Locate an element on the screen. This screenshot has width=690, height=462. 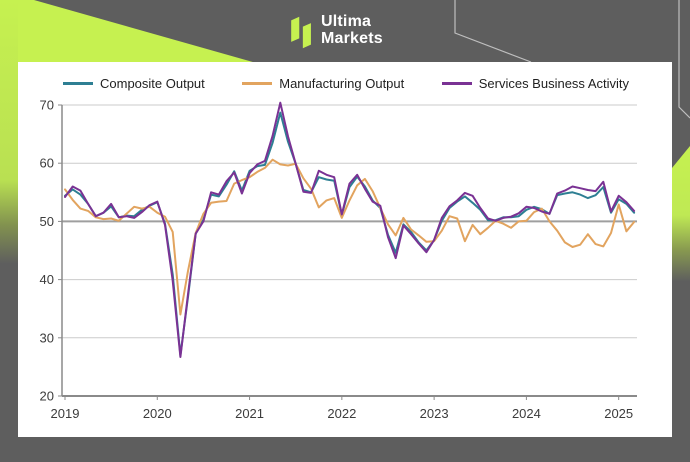
x-tick-label: 2020 is located at coordinates (157, 413).